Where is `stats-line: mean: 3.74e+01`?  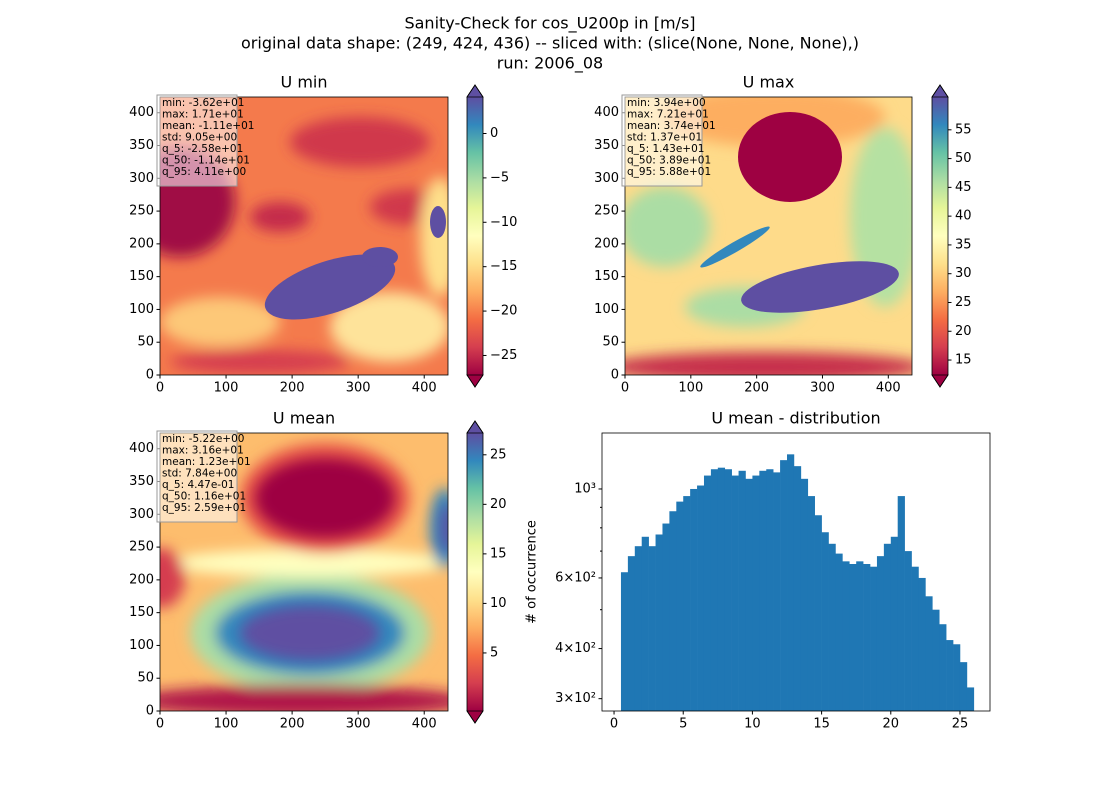
stats-line: mean: 3.74e+01 is located at coordinates (671, 126).